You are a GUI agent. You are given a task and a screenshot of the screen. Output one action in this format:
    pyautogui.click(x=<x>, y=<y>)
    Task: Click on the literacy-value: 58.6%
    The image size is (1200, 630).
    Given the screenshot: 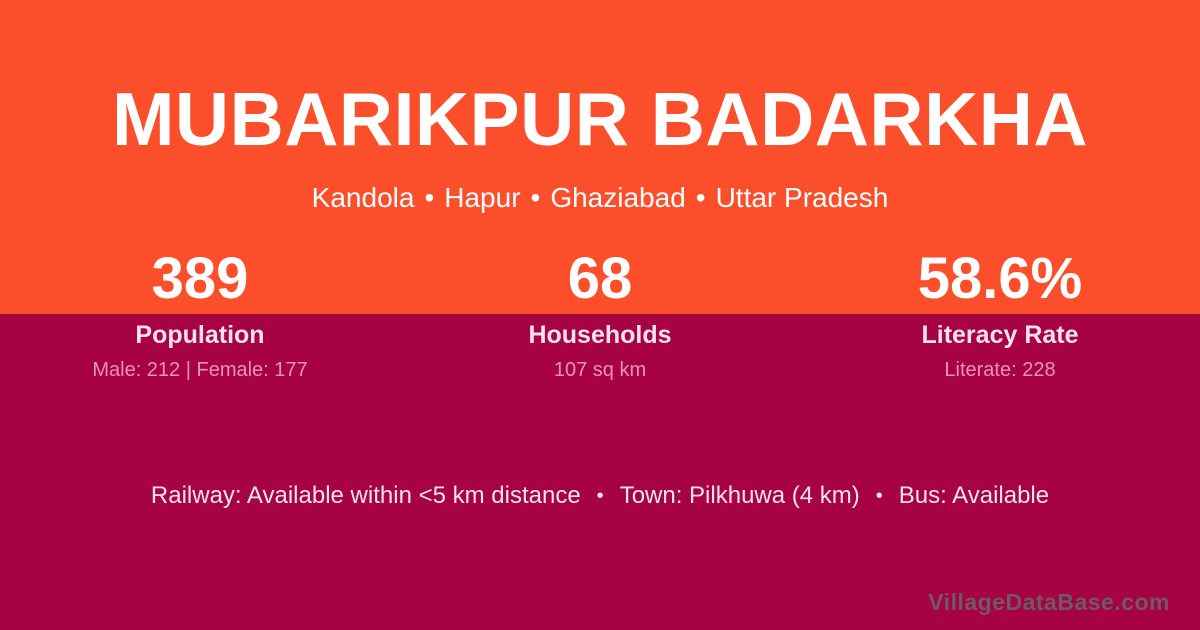 What is the action you would take?
    pyautogui.click(x=1000, y=278)
    